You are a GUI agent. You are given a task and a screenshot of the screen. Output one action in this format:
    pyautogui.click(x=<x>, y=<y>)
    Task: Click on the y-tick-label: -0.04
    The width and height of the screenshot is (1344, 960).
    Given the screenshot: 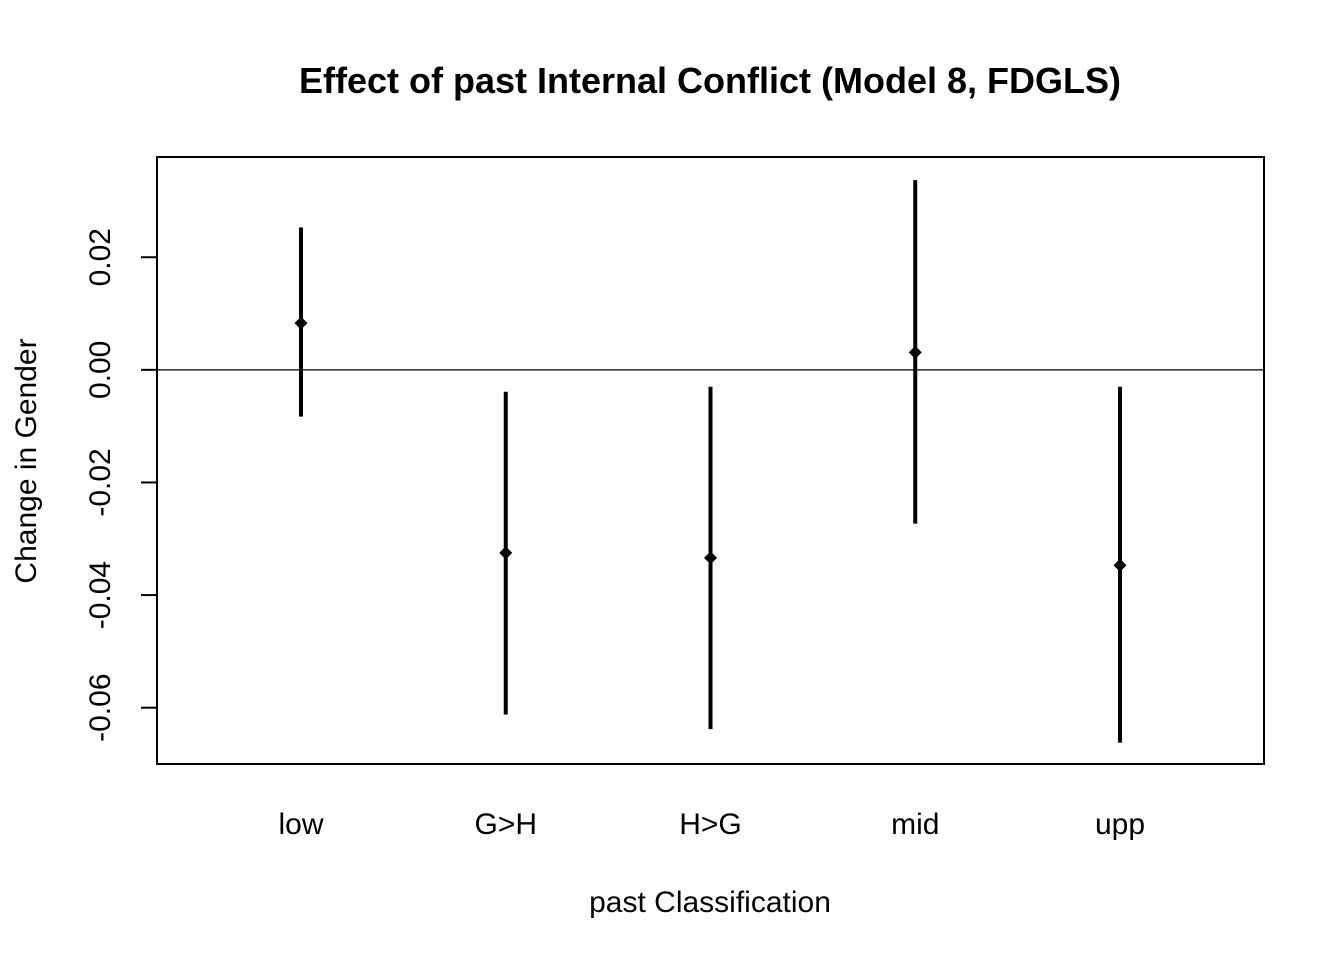 What is the action you would take?
    pyautogui.click(x=100, y=595)
    